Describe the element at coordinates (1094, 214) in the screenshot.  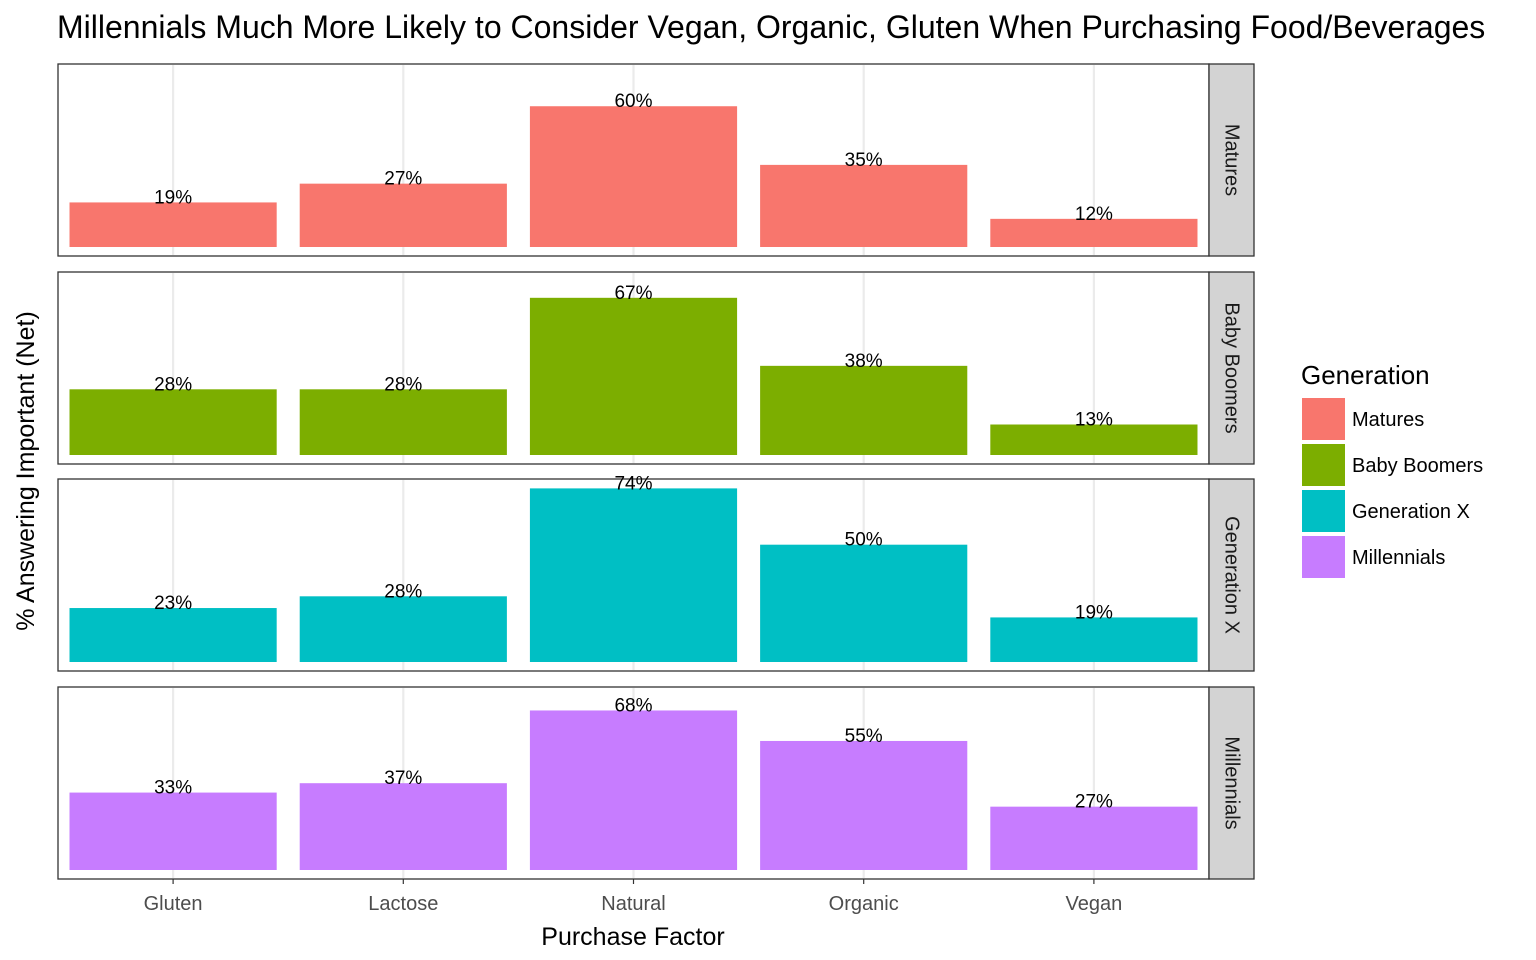
I see `data-label: 12%` at that location.